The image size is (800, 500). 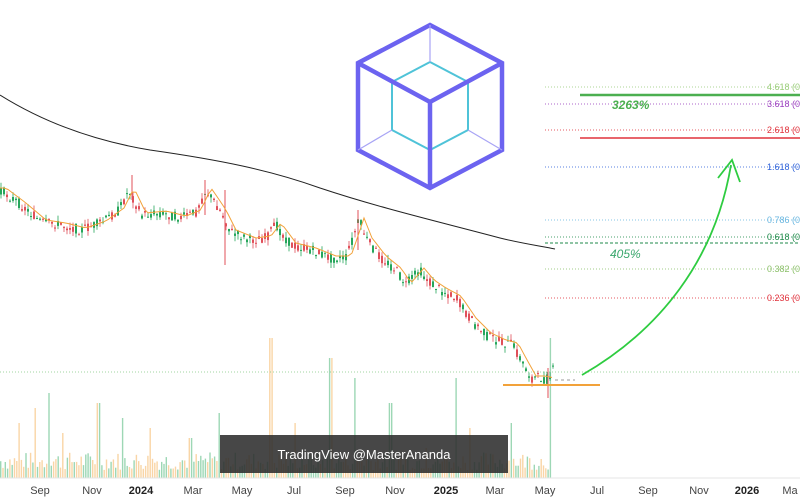 I want to click on x-tick-label: 2024, so click(x=141, y=491).